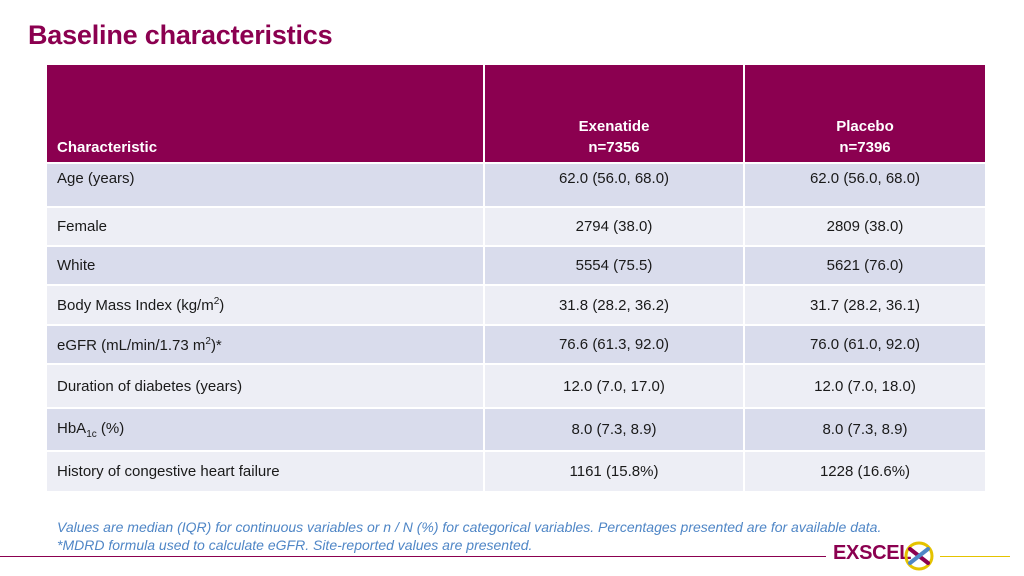  I want to click on header-exenatide: Exenatide n=7356, so click(614, 114).